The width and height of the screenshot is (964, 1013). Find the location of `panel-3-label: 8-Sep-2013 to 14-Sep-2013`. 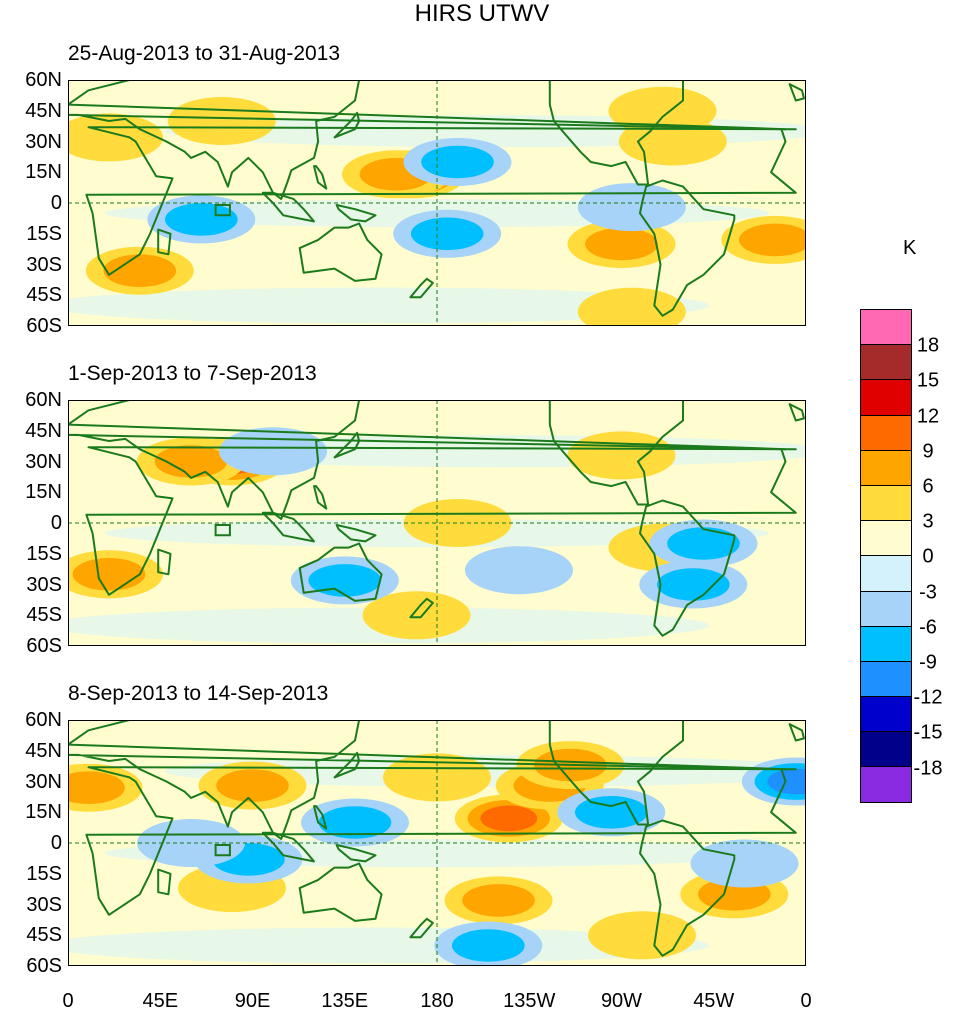

panel-3-label: 8-Sep-2013 to 14-Sep-2013 is located at coordinates (198, 693).